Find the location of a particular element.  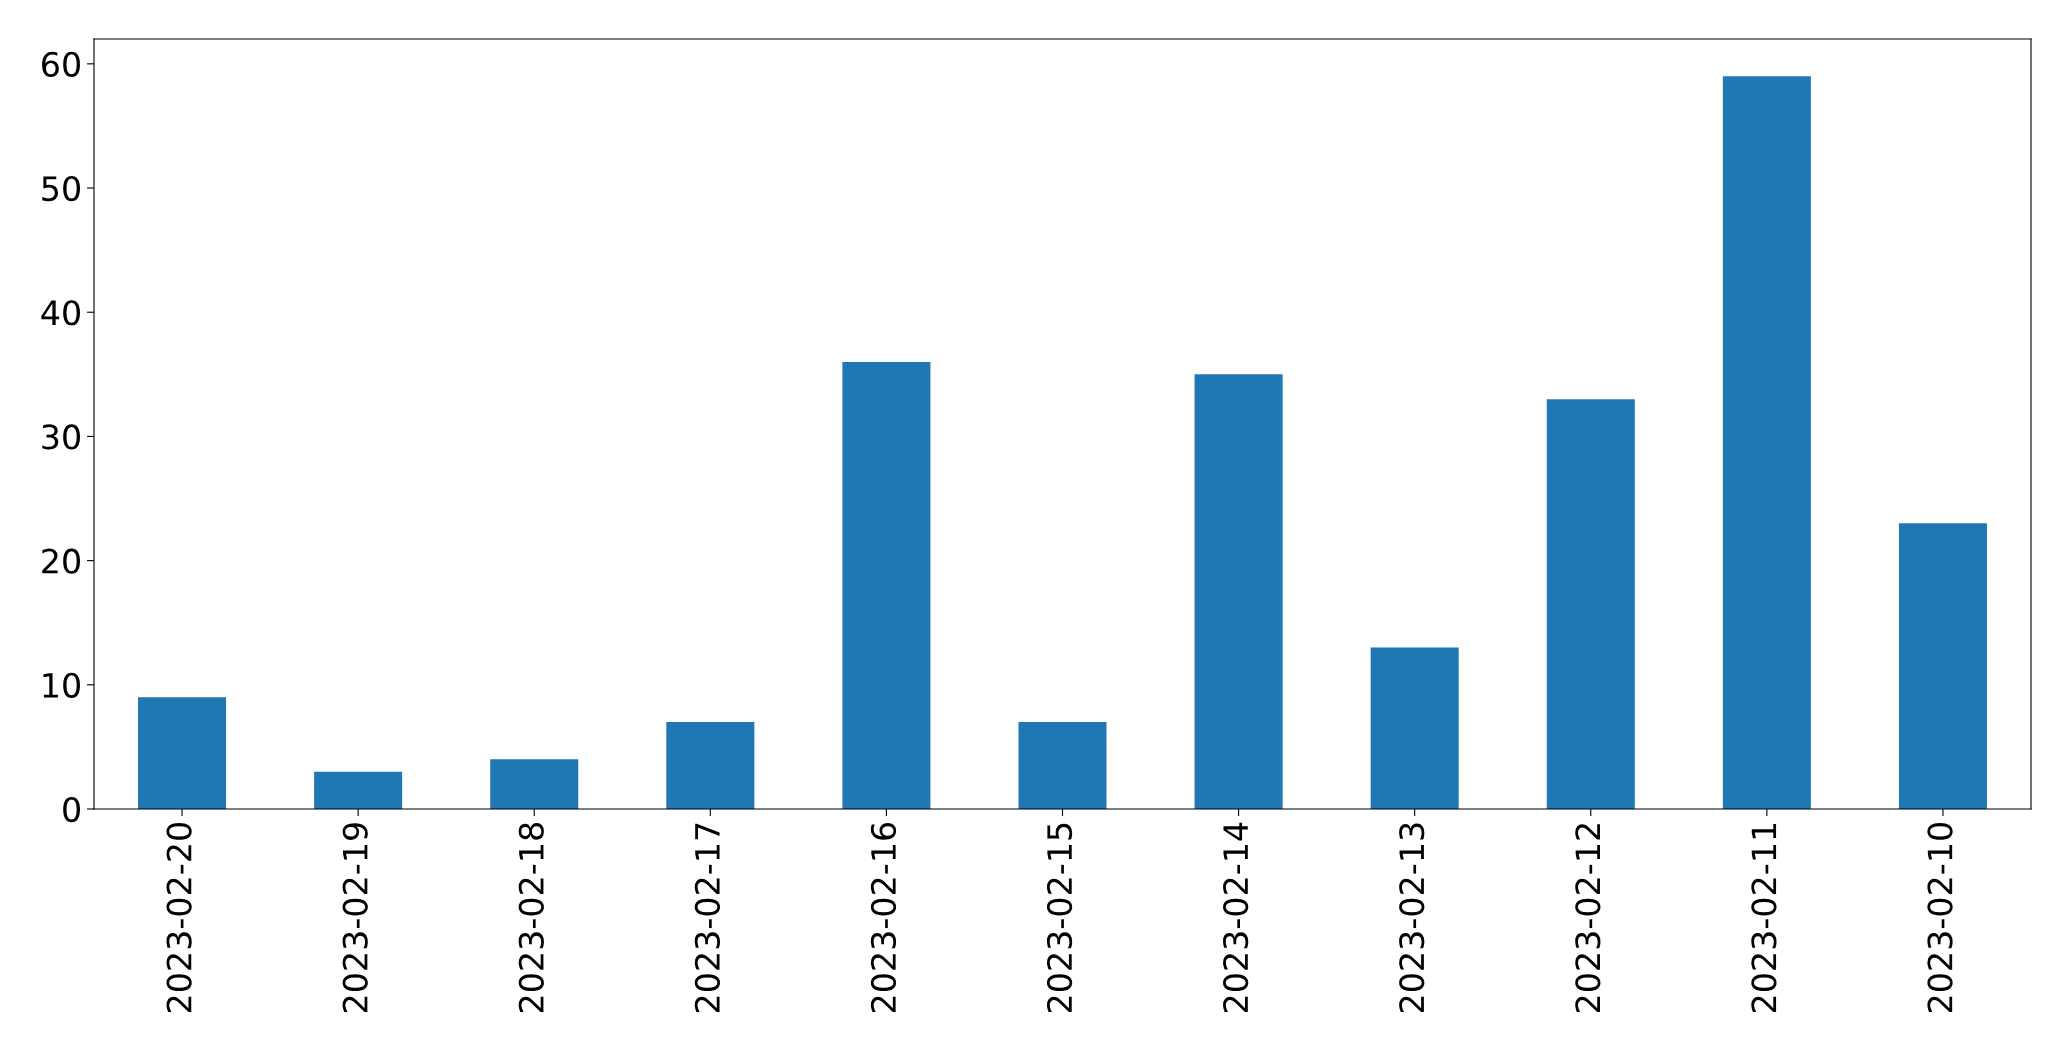

x-tick-label: 2023-02-18 is located at coordinates (531, 918).